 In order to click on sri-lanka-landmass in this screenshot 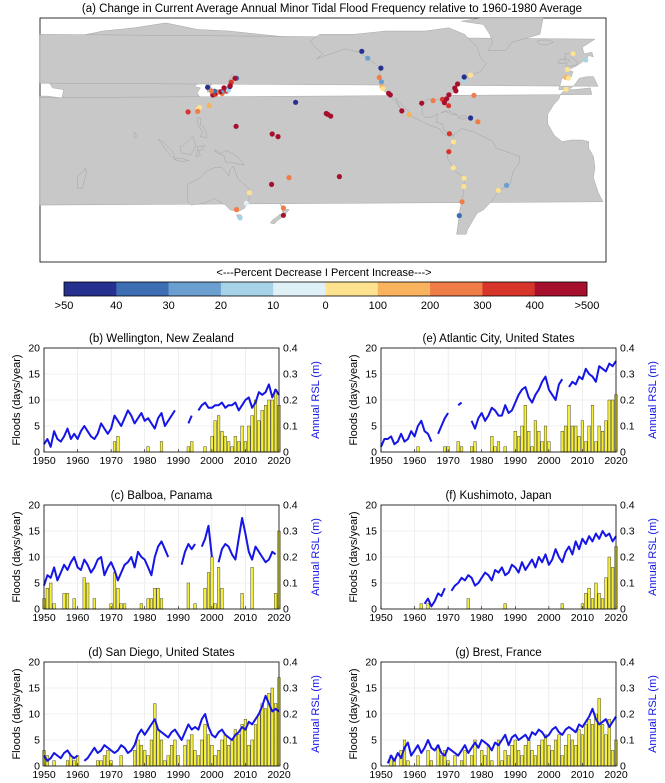, I will do `click(135, 135)`.